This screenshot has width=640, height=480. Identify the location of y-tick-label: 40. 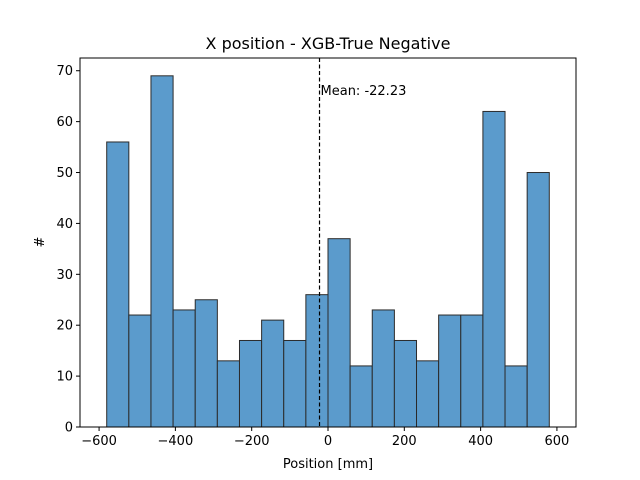
(64, 224).